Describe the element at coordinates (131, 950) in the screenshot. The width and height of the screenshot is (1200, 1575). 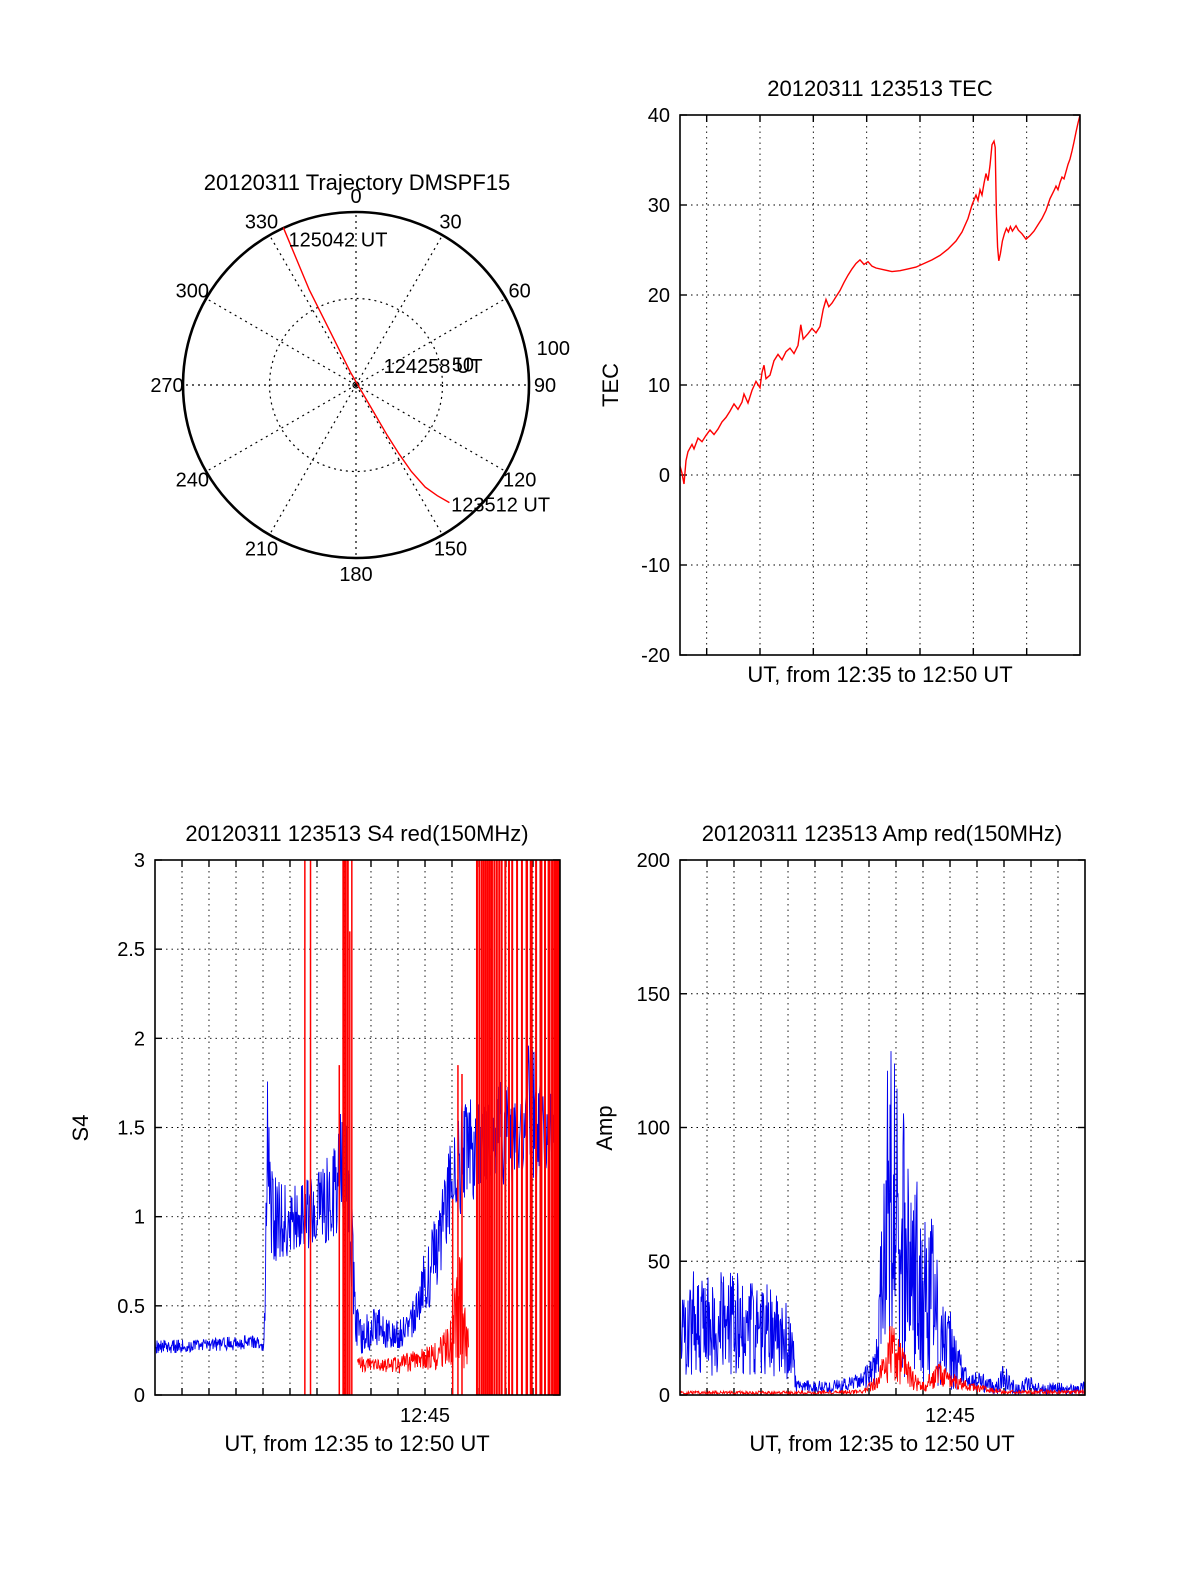
I see `y-tick-label: 2.5` at that location.